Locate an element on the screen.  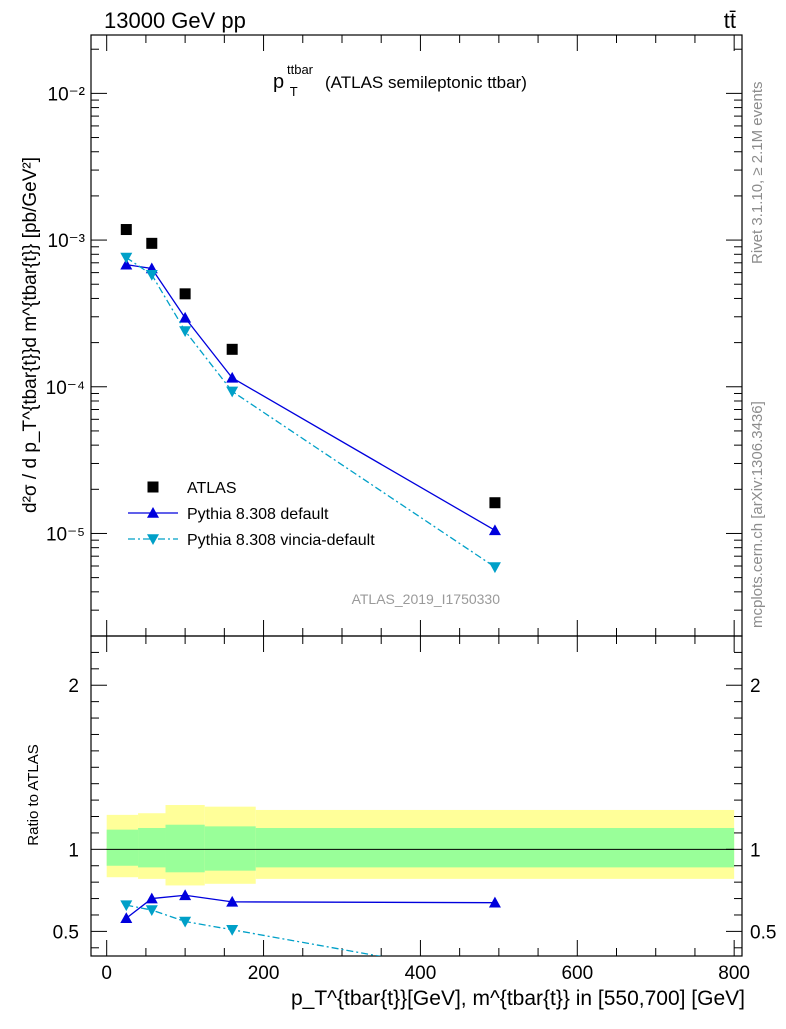
legend-label: ATLAS is located at coordinates (212, 488).